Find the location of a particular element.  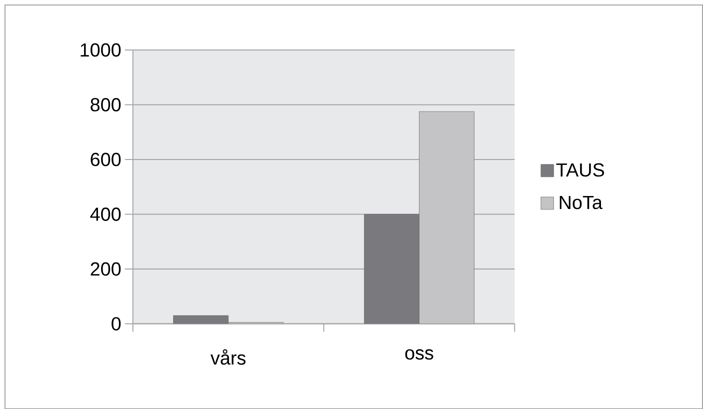

legend-label: TAUS is located at coordinates (580, 170).